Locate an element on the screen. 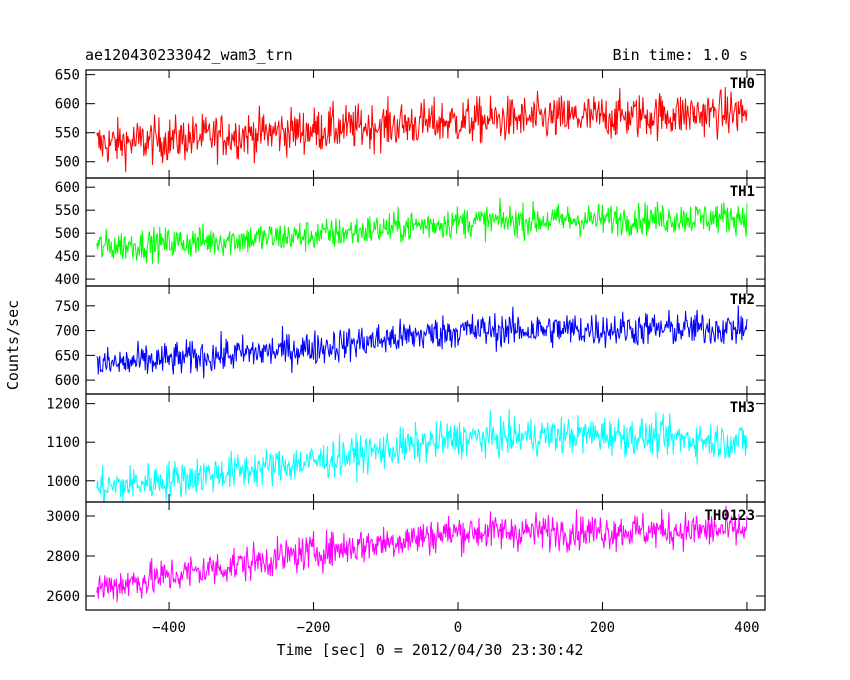 The image size is (850, 680). panel-th0123: 2600 2800 3000 TH0123 is located at coordinates (406, 556).